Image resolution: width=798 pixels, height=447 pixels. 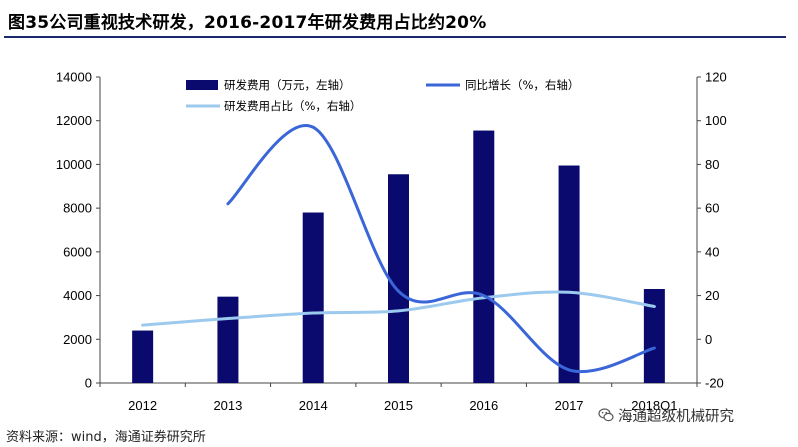 I want to click on x-tick-label: 2018Q1, so click(x=654, y=405).